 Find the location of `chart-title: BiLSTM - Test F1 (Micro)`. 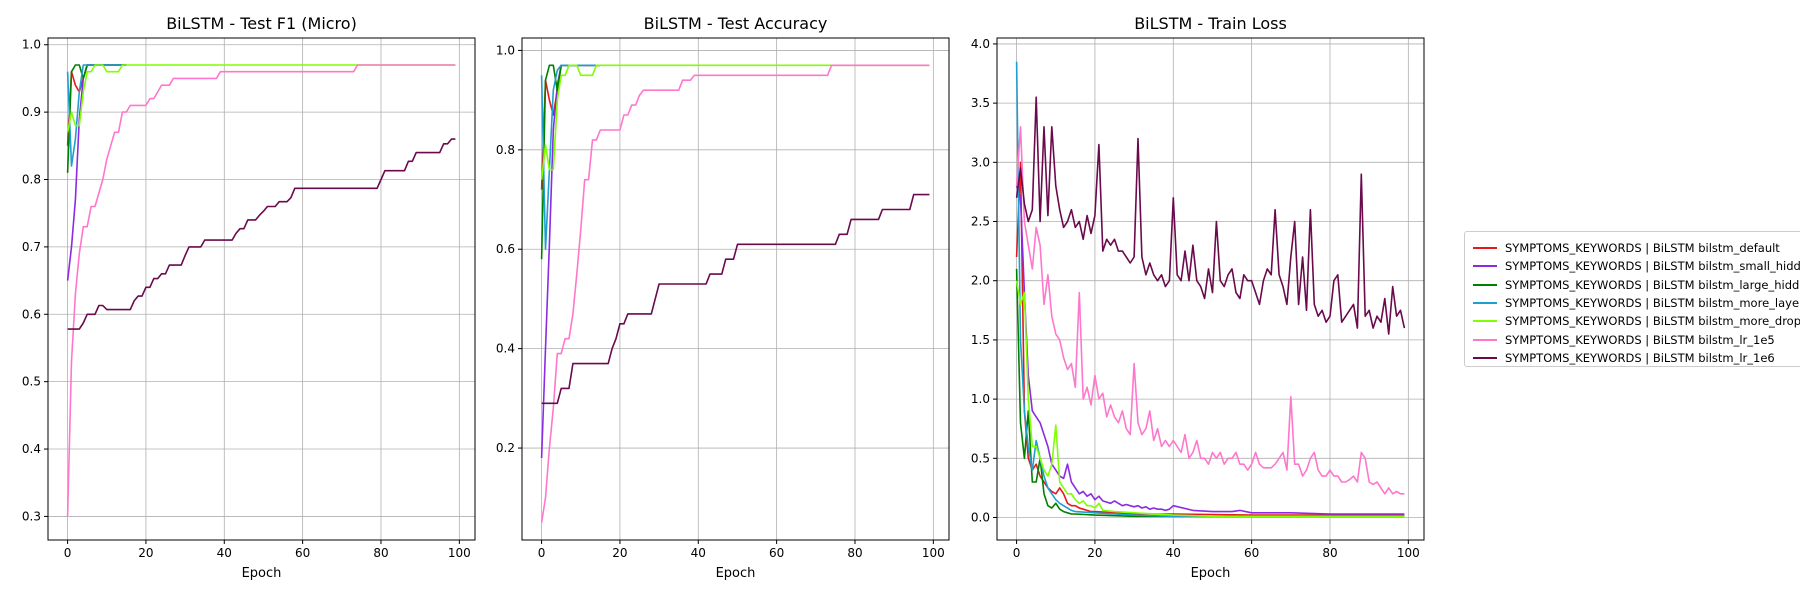

chart-title: BiLSTM - Test F1 (Micro) is located at coordinates (261, 23).